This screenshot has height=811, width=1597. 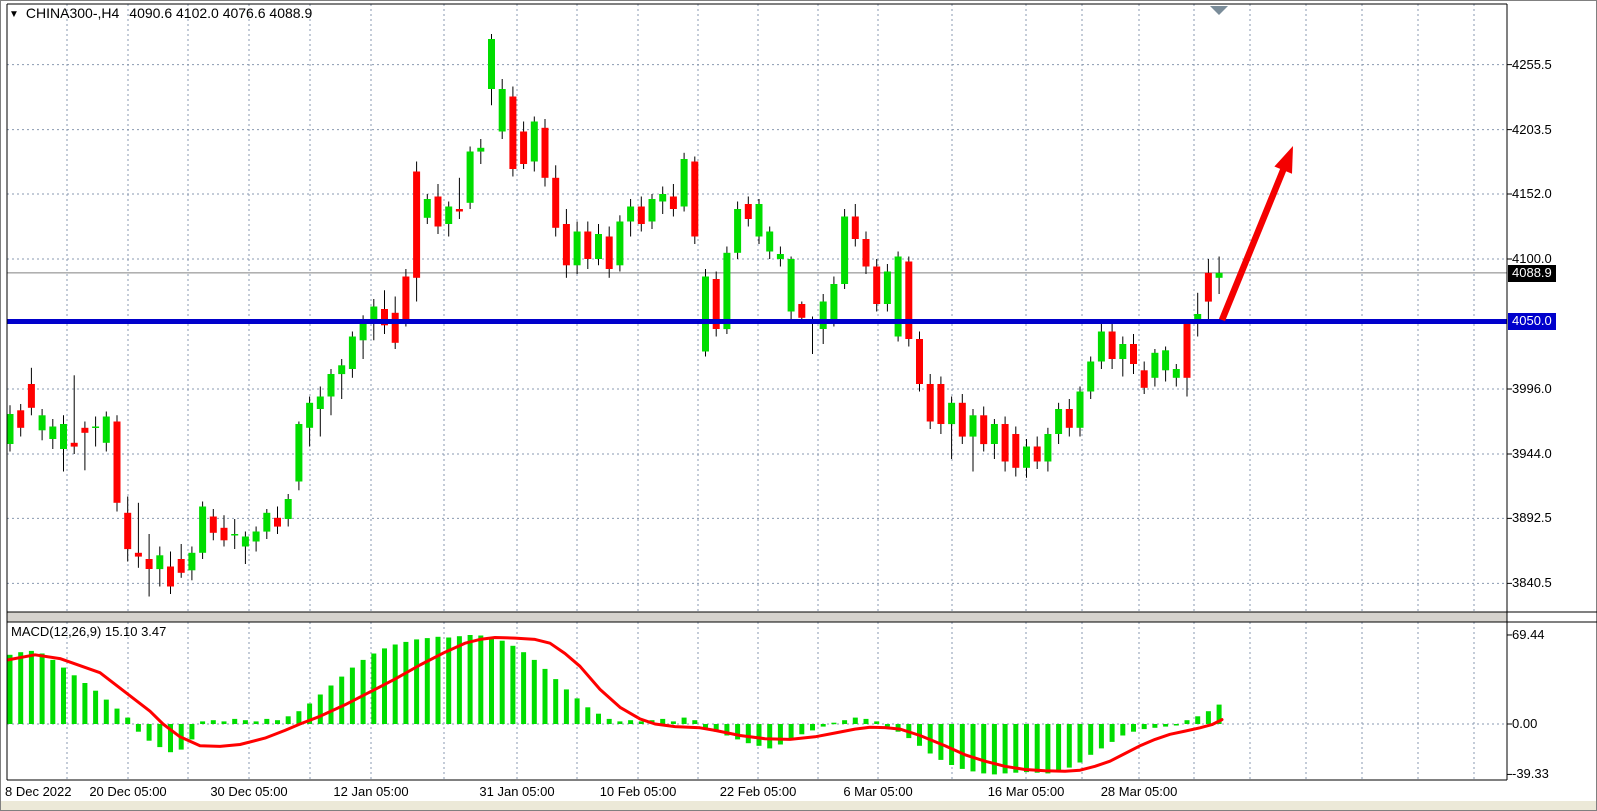 What do you see at coordinates (1532, 64) in the screenshot?
I see `price-axis-label: 4255.5` at bounding box center [1532, 64].